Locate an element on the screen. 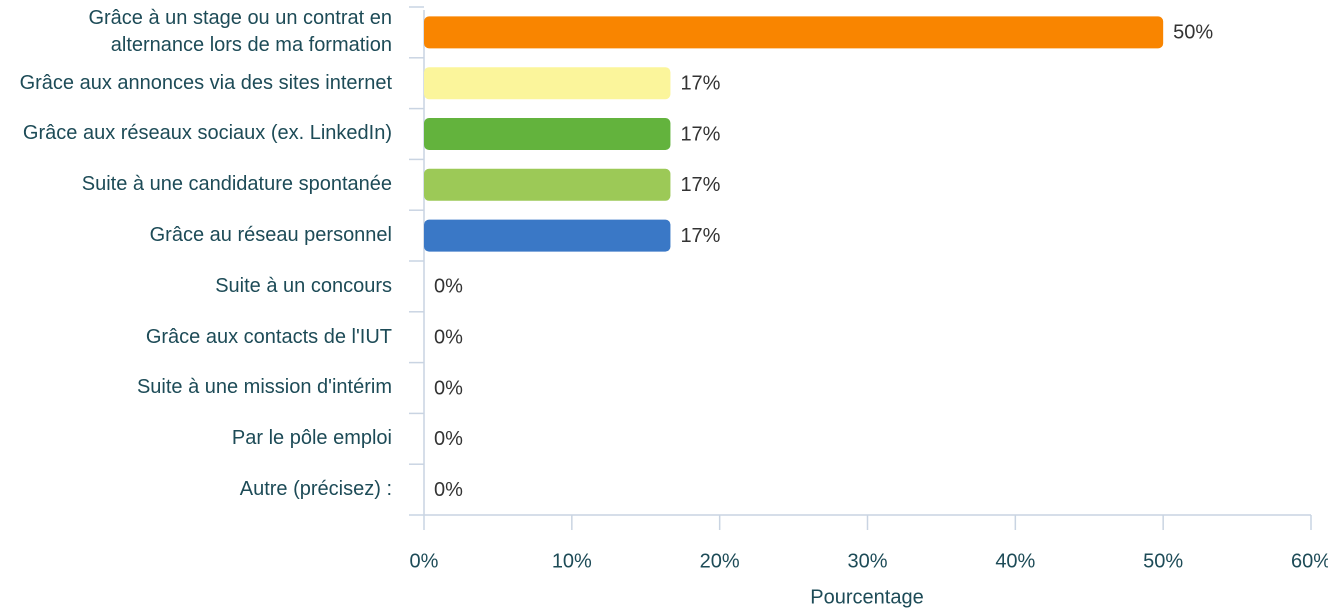 Image resolution: width=1328 pixels, height=612 pixels. category-label-box: Par le pôle emploi is located at coordinates (196, 438).